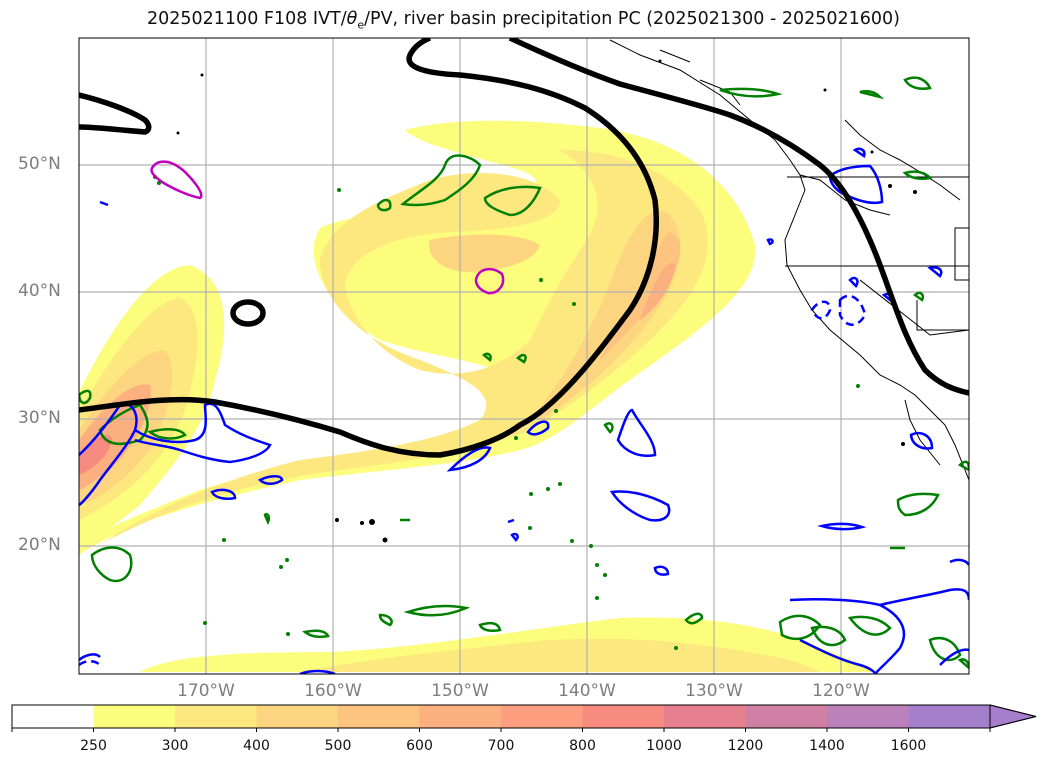 The width and height of the screenshot is (1047, 767). What do you see at coordinates (39, 545) in the screenshot?
I see `lat-label-20n: 20°N` at bounding box center [39, 545].